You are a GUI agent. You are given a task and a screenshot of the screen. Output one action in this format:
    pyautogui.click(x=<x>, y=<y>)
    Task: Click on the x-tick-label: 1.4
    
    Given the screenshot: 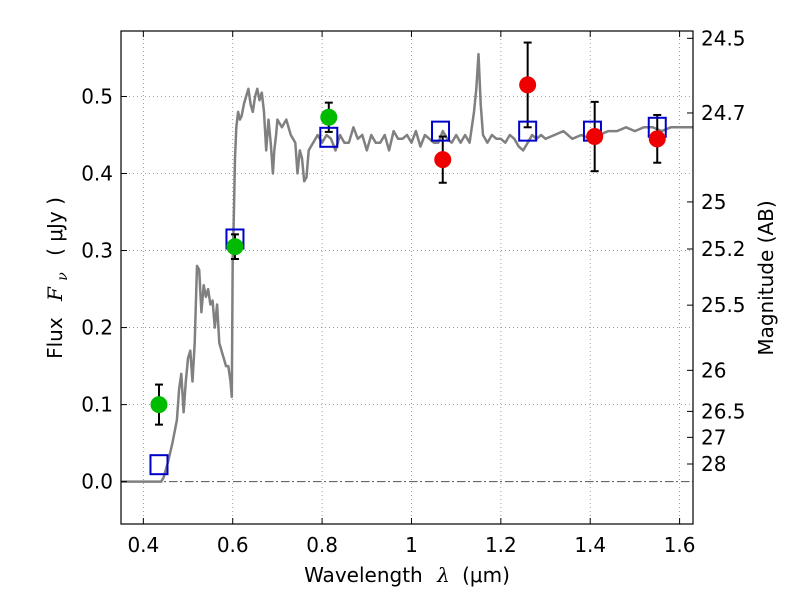 What is the action you would take?
    pyautogui.click(x=590, y=545)
    